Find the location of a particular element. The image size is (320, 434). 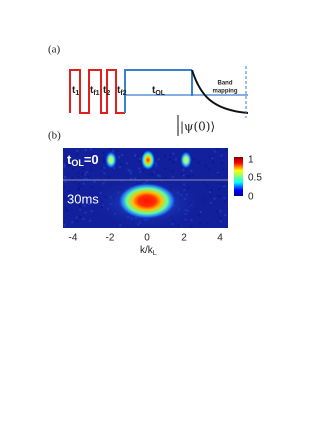

x-tick: -2 is located at coordinates (110, 238).